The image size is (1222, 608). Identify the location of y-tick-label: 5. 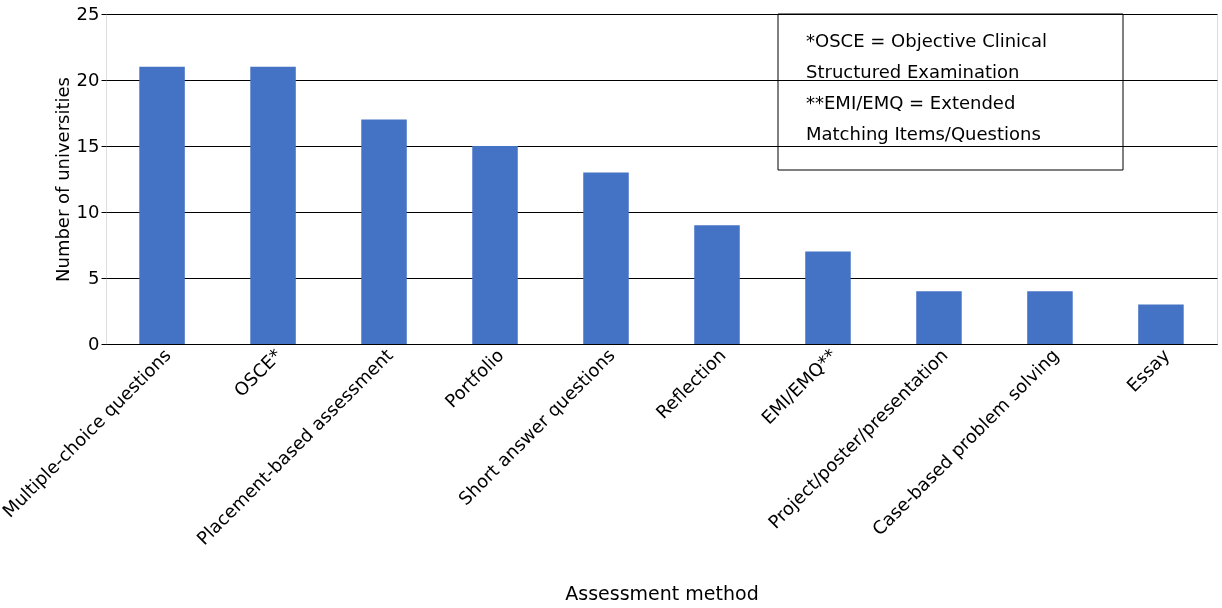
(94, 277).